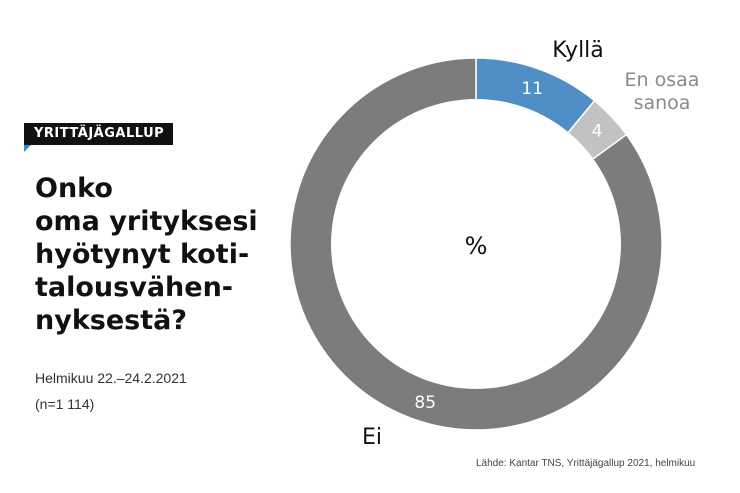 This screenshot has width=740, height=493. I want to click on question-line: nyksestä?, so click(111, 320).